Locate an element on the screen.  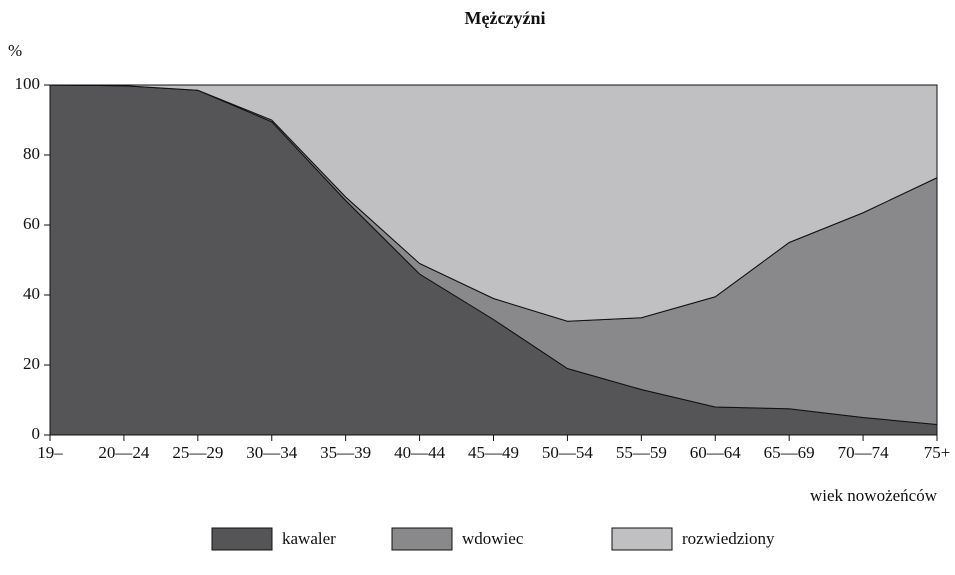
y-tick-label: 100 is located at coordinates (28, 83).